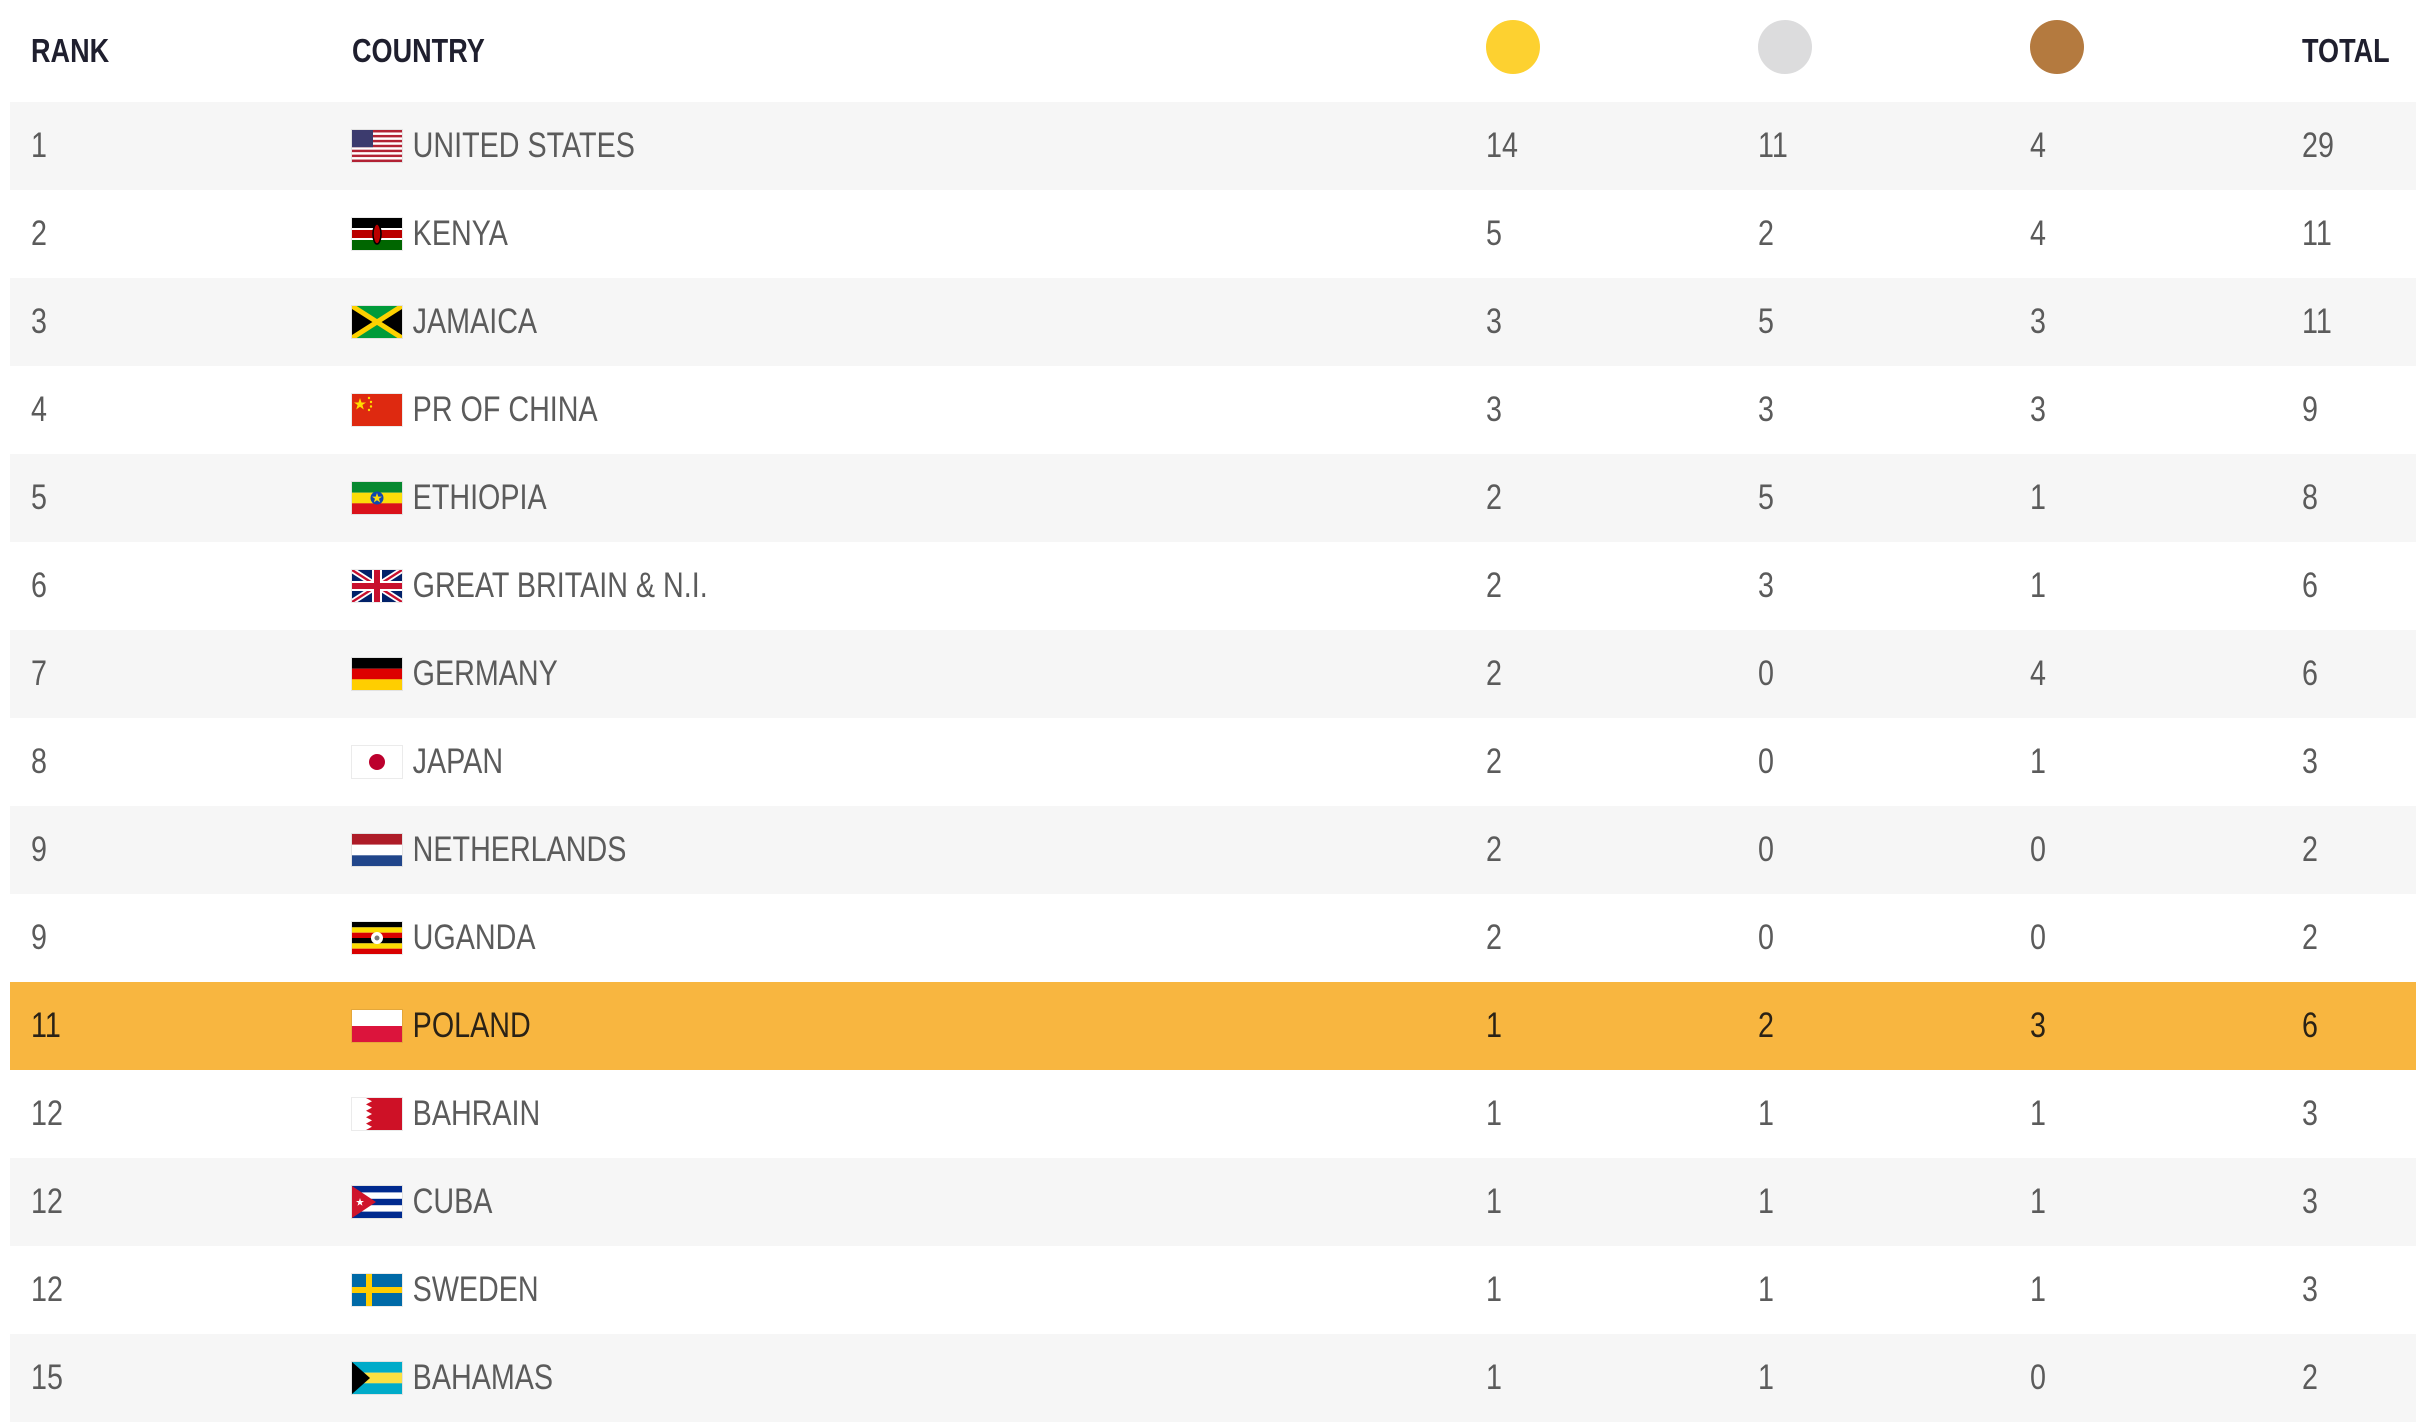 The width and height of the screenshot is (2416, 1428). What do you see at coordinates (1213, 322) in the screenshot?
I see `table-row: 3 JAMAICA 3 5 3 11` at bounding box center [1213, 322].